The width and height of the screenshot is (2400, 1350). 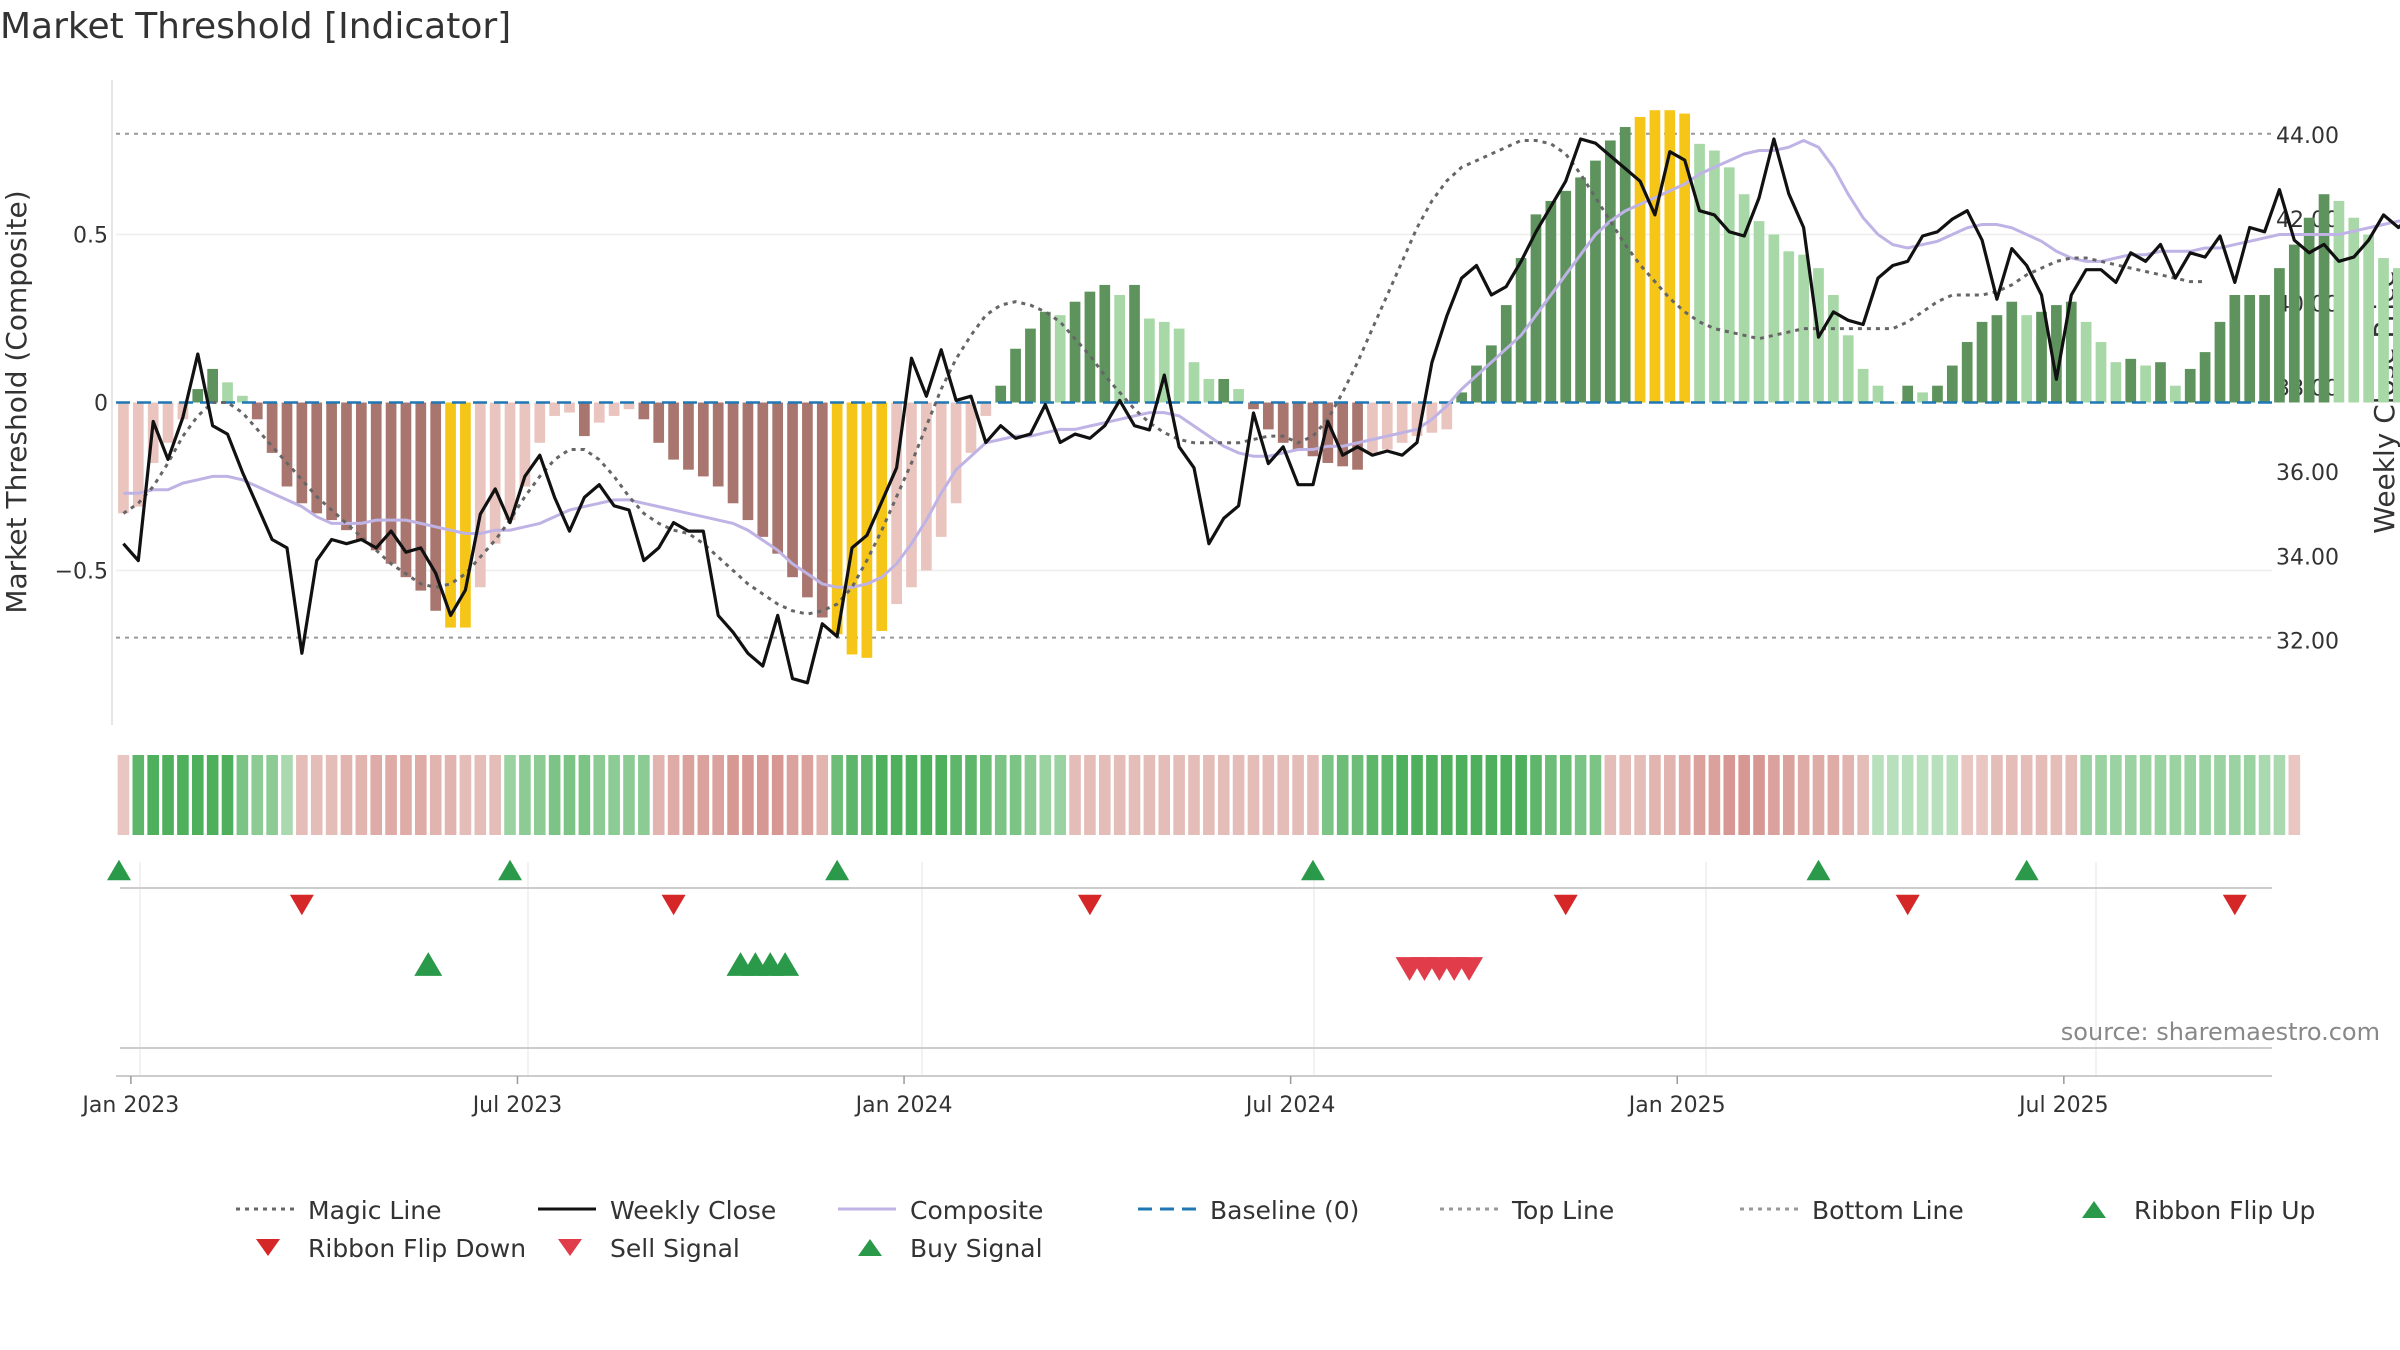 What do you see at coordinates (375, 1210) in the screenshot?
I see `legend-label: Magic Line` at bounding box center [375, 1210].